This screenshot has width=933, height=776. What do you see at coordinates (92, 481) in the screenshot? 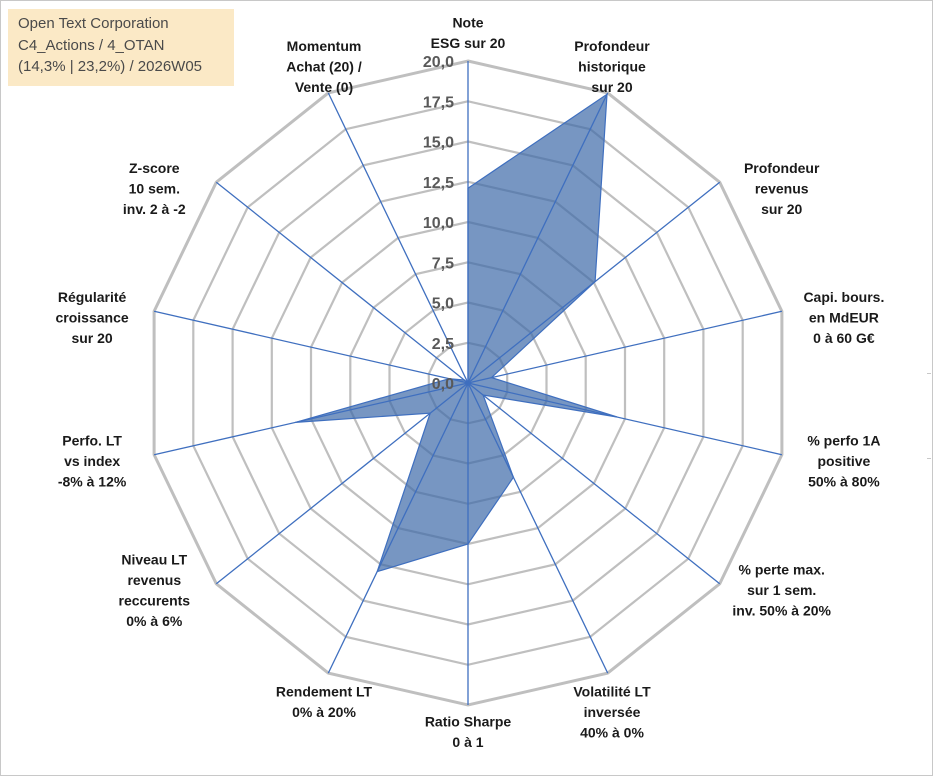
I see `axis-label-line: -8% à 12%` at bounding box center [92, 481].